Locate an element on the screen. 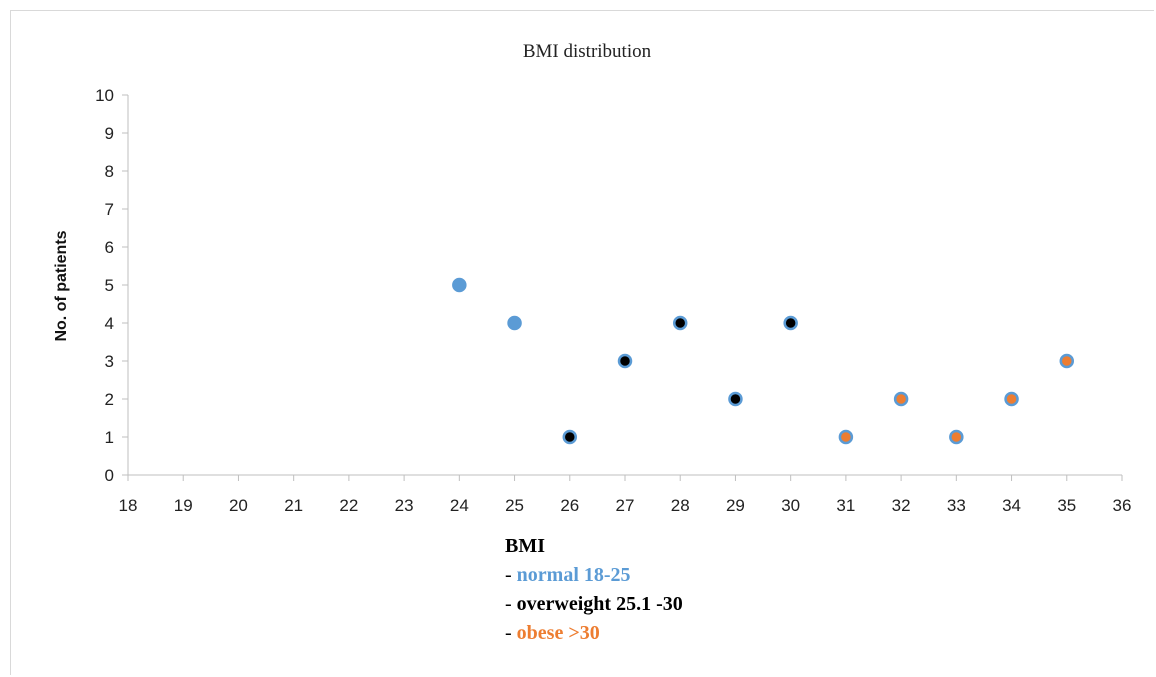  x-tick-label: 22 is located at coordinates (348, 505).